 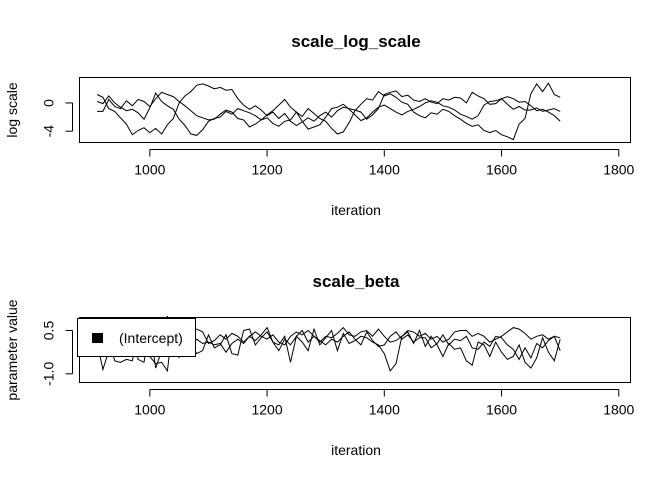 What do you see at coordinates (97, 338) in the screenshot?
I see `legend-swatch` at bounding box center [97, 338].